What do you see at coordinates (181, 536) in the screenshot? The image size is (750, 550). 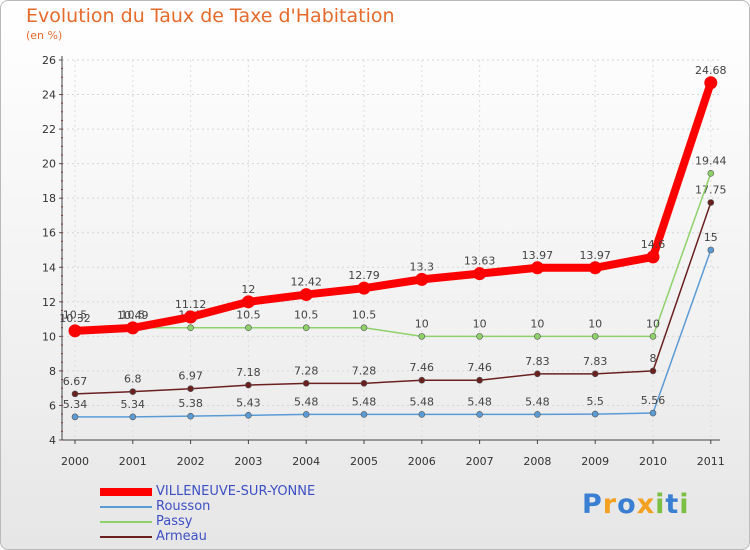 I see `legend-label: Armeau` at bounding box center [181, 536].